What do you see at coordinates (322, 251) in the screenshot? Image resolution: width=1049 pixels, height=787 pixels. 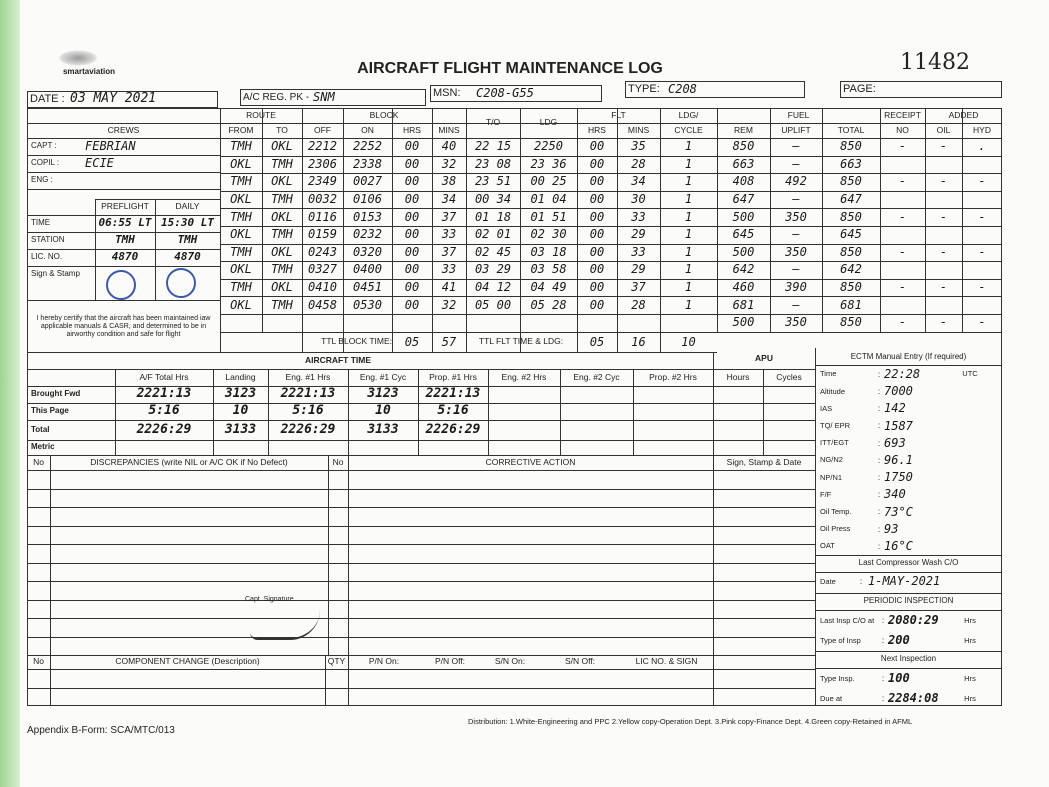 I see `flight-cell: 0243` at bounding box center [322, 251].